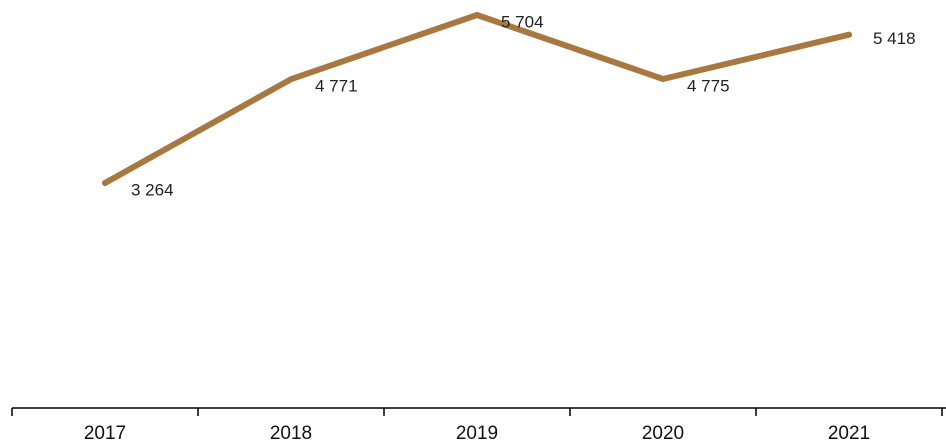 The image size is (946, 448). I want to click on x-tick-label-2018: 2018, so click(291, 433).